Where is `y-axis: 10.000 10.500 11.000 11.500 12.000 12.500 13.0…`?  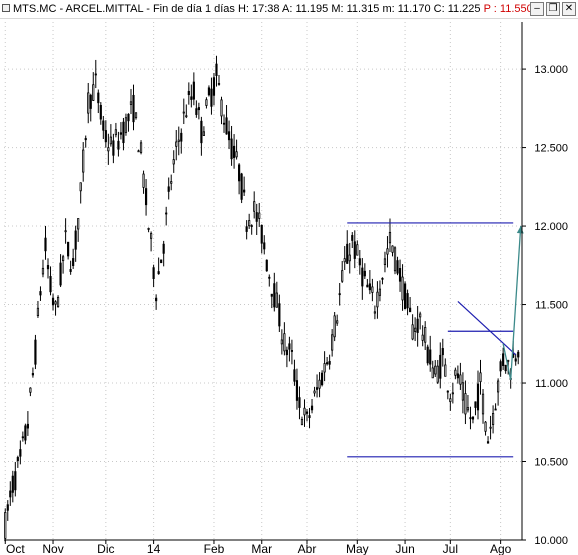 y-axis: 10.000 10.500 11.000 11.500 12.000 12.500 13.0… is located at coordinates (544, 284).